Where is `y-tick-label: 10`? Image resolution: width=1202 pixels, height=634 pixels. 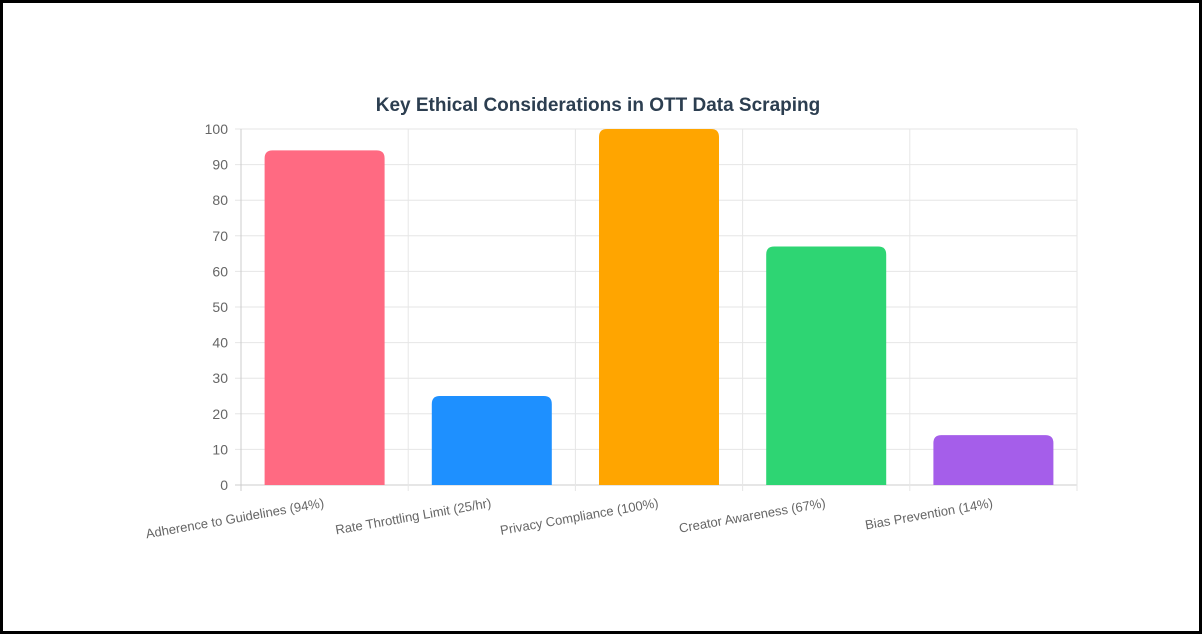 y-tick-label: 10 is located at coordinates (220, 449).